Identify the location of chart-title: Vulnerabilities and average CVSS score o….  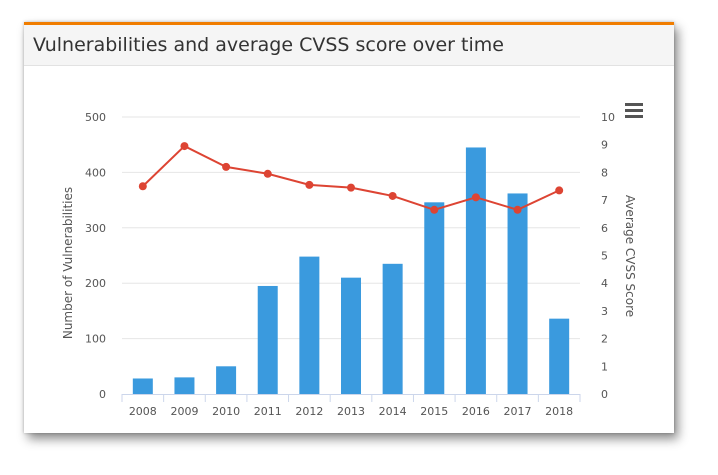
(268, 45).